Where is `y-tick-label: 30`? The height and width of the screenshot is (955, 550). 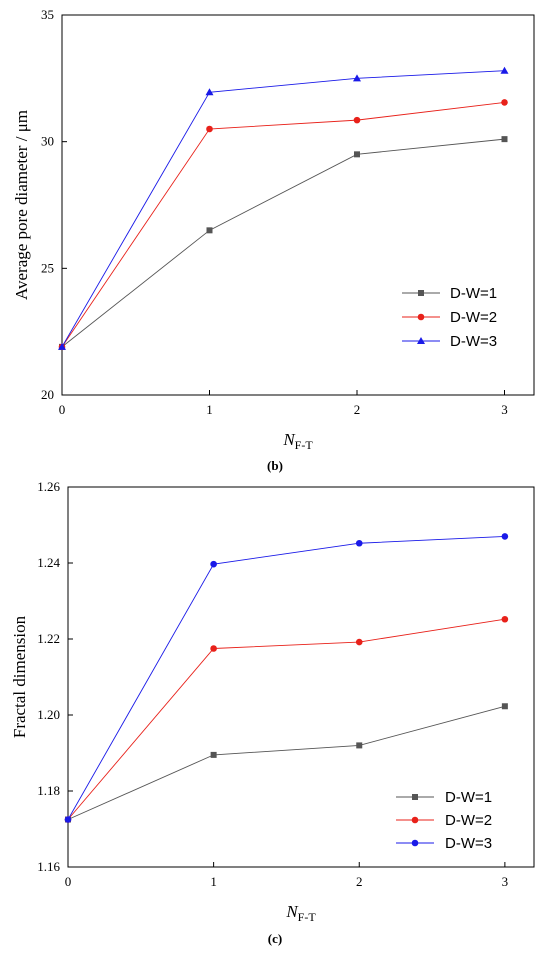 y-tick-label: 30 is located at coordinates (47, 141).